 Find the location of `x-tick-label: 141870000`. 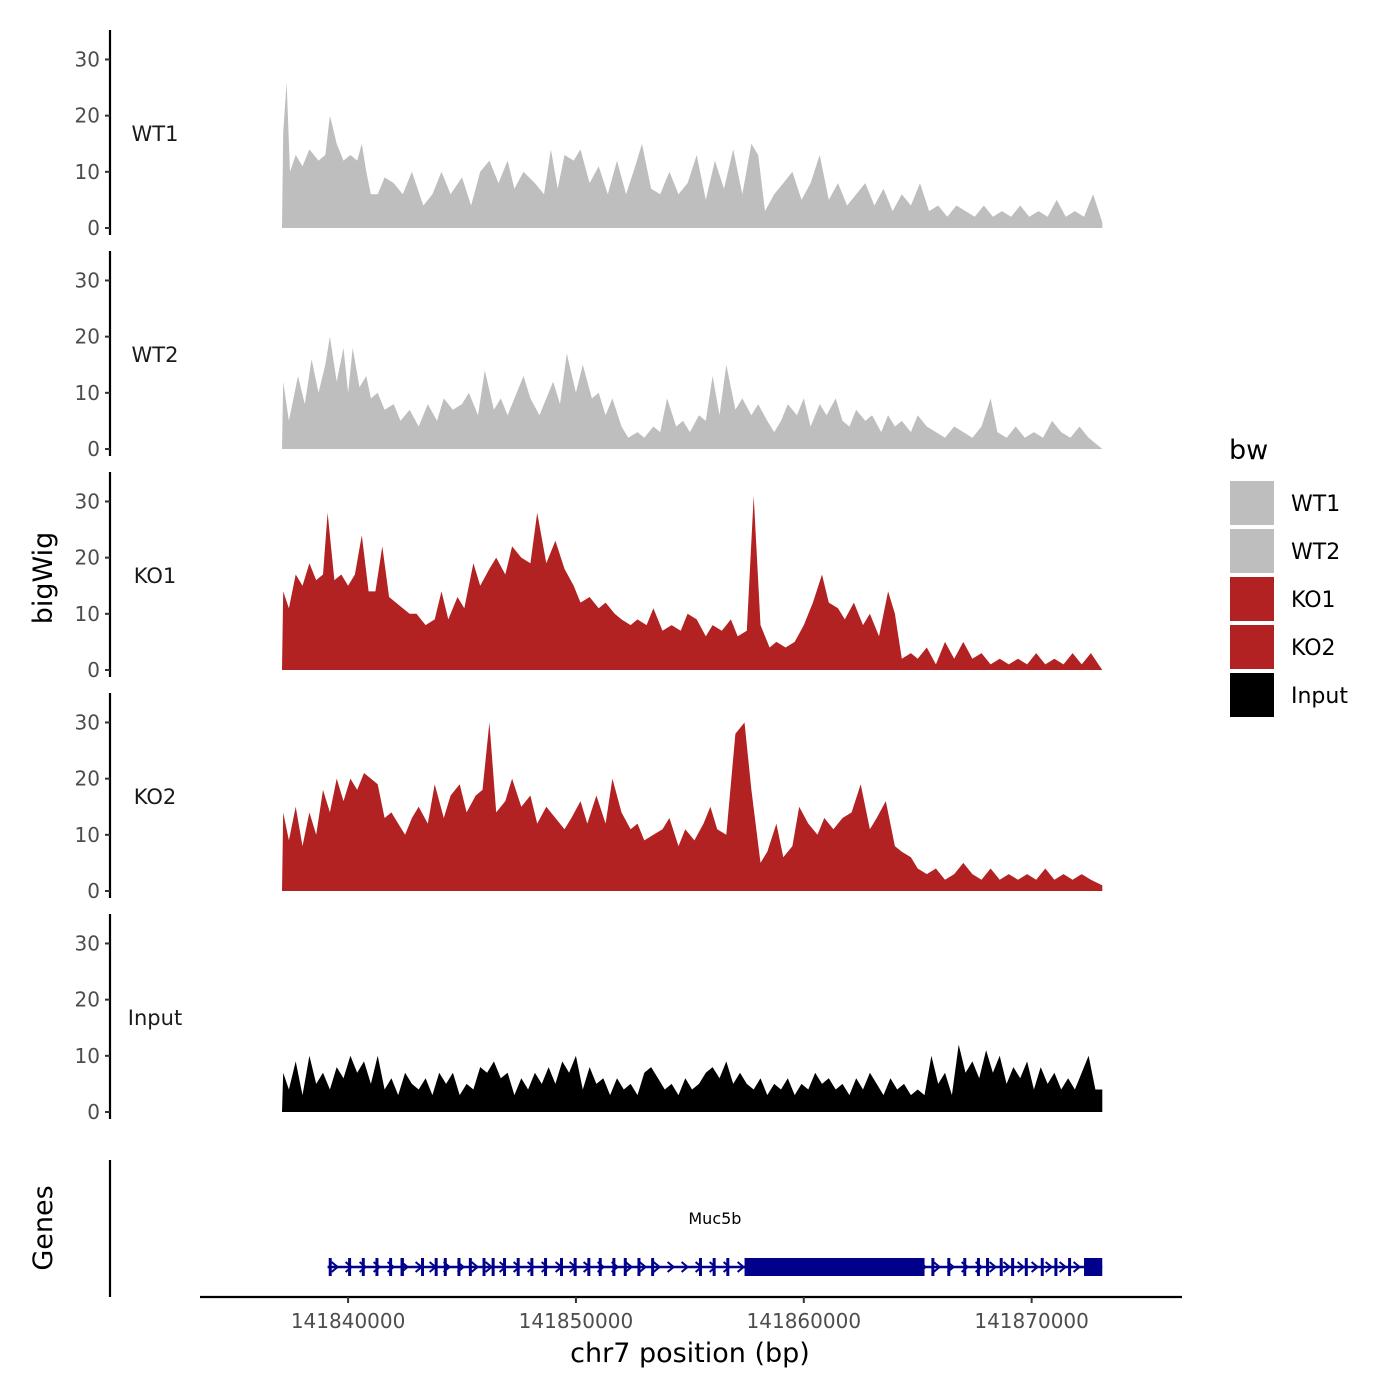

x-tick-label: 141870000 is located at coordinates (1031, 1321).